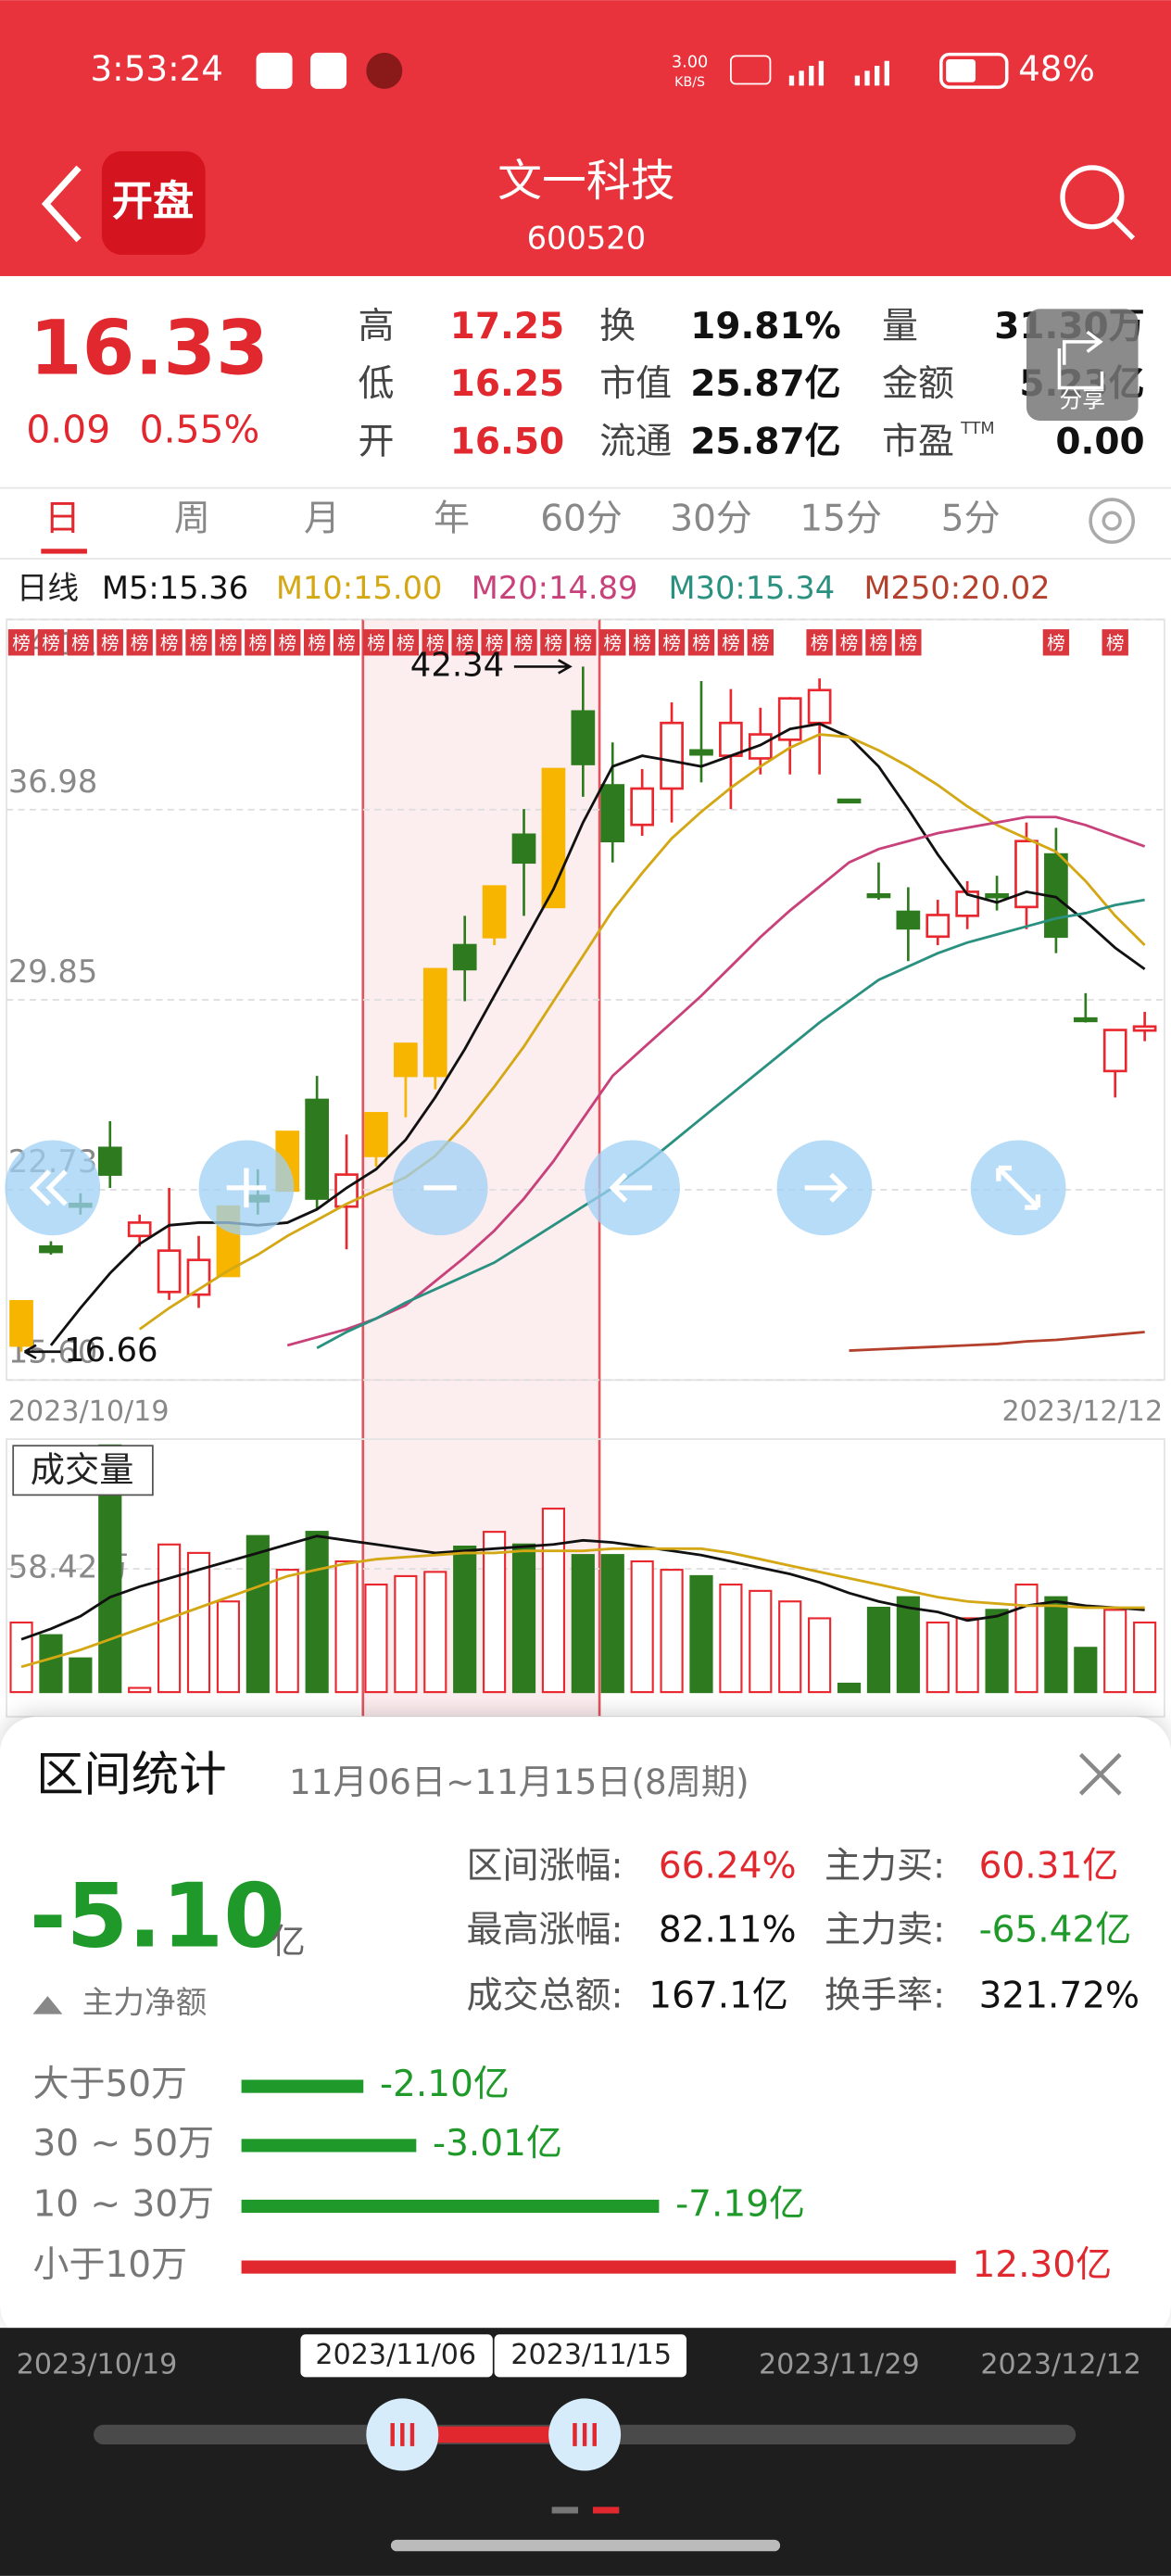 The image size is (1171, 2576). Describe the element at coordinates (711, 519) in the screenshot. I see `tab: 30分` at that location.